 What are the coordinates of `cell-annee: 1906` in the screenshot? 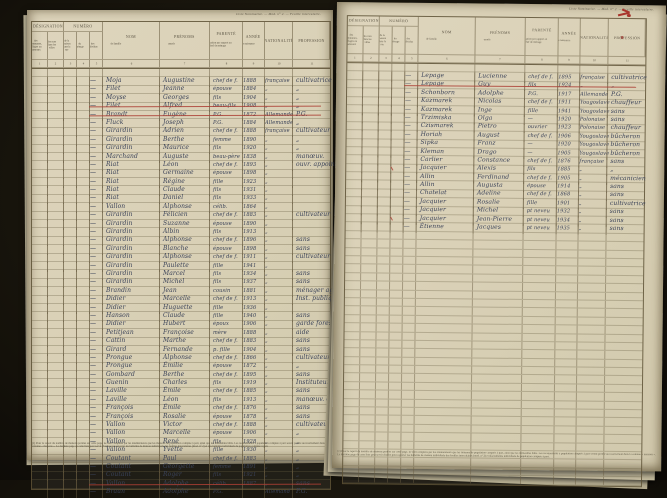 It's located at (254, 430).